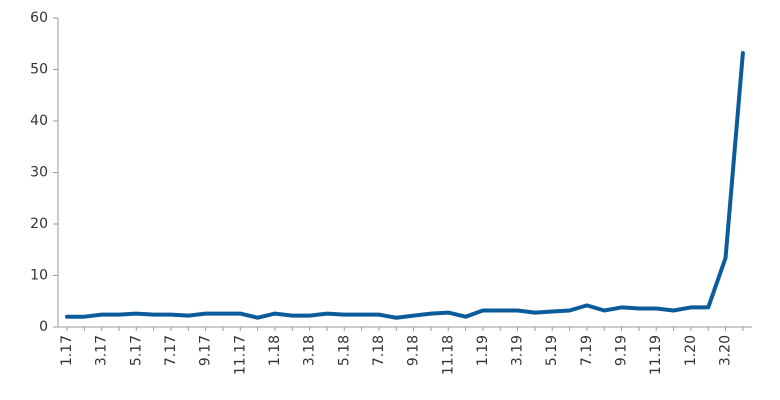 The image size is (780, 400). I want to click on y-tick-label: 0, so click(43, 327).